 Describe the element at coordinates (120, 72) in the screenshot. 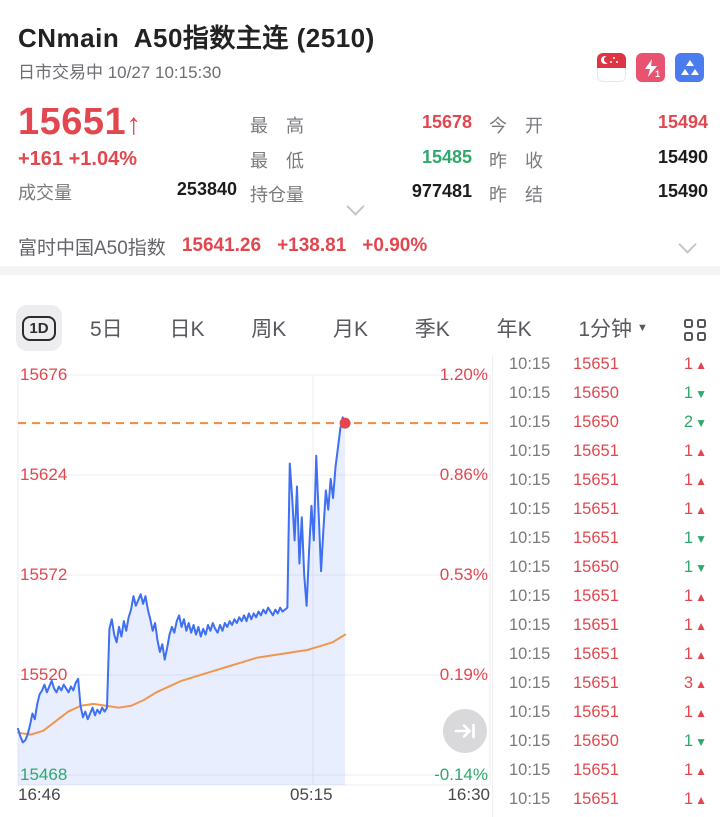

I see `market-status: 日市交易中 10/27 10:15:30` at that location.